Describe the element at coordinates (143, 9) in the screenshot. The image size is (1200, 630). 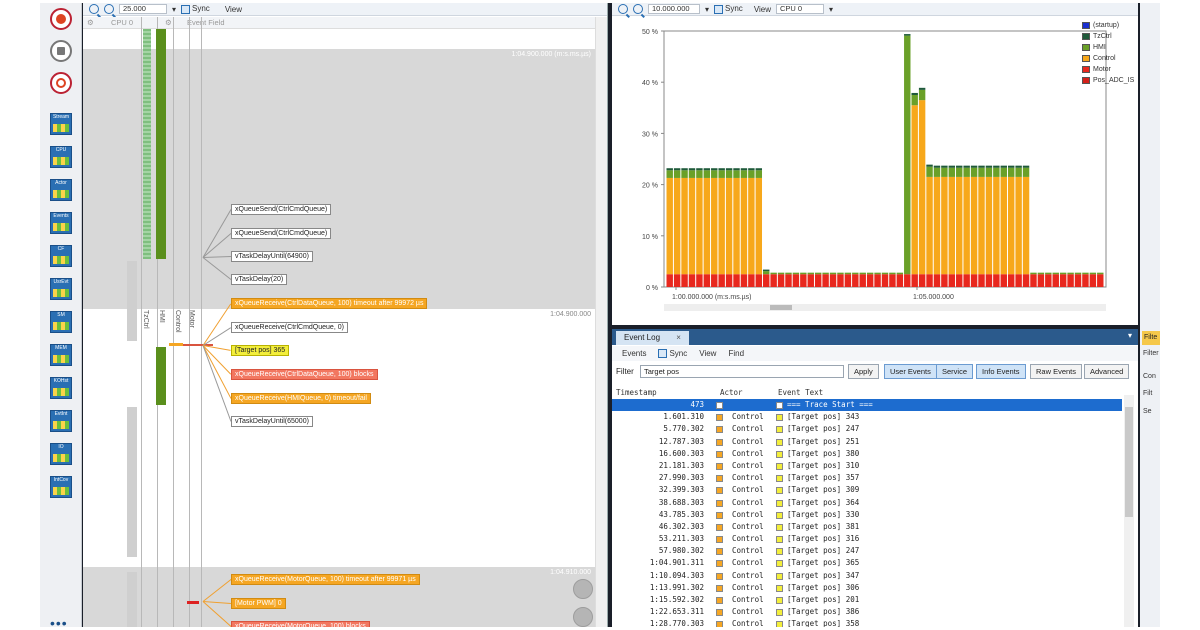
I see `zoom-field: 25.000` at that location.